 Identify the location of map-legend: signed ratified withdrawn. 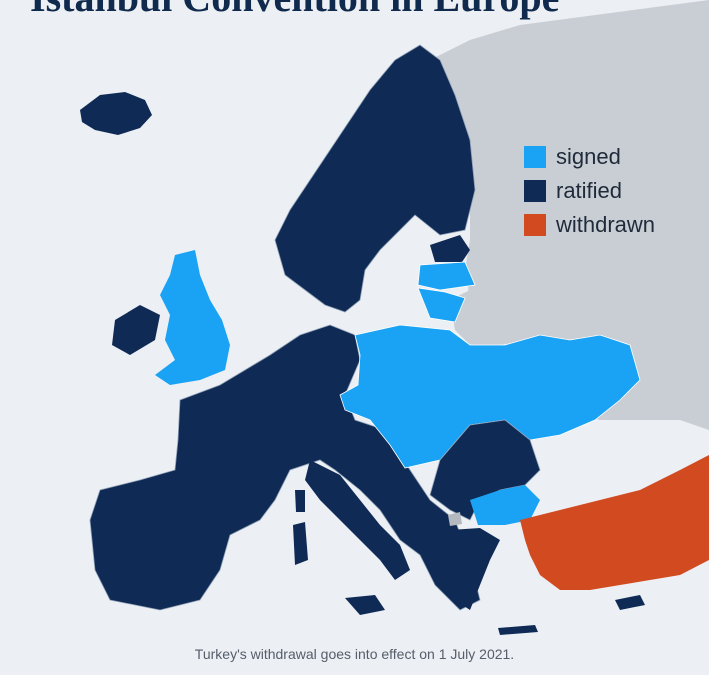
(589, 191).